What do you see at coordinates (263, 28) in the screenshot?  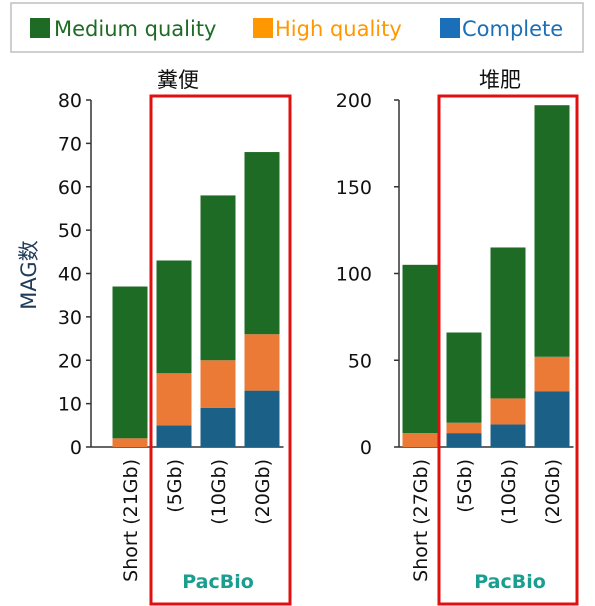 I see `legend-swatch-high` at bounding box center [263, 28].